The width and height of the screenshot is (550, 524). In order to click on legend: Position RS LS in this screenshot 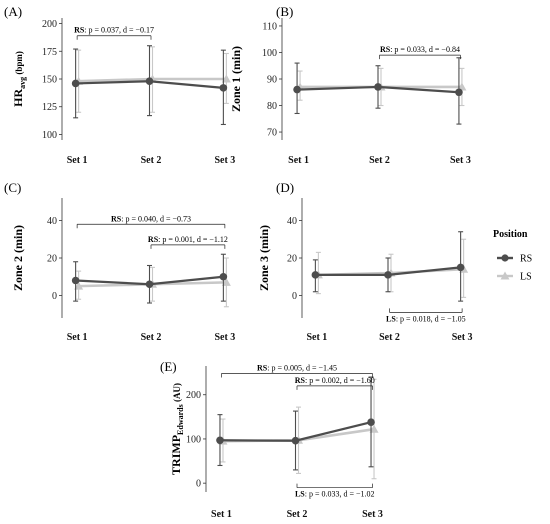, I will do `click(512, 256)`.